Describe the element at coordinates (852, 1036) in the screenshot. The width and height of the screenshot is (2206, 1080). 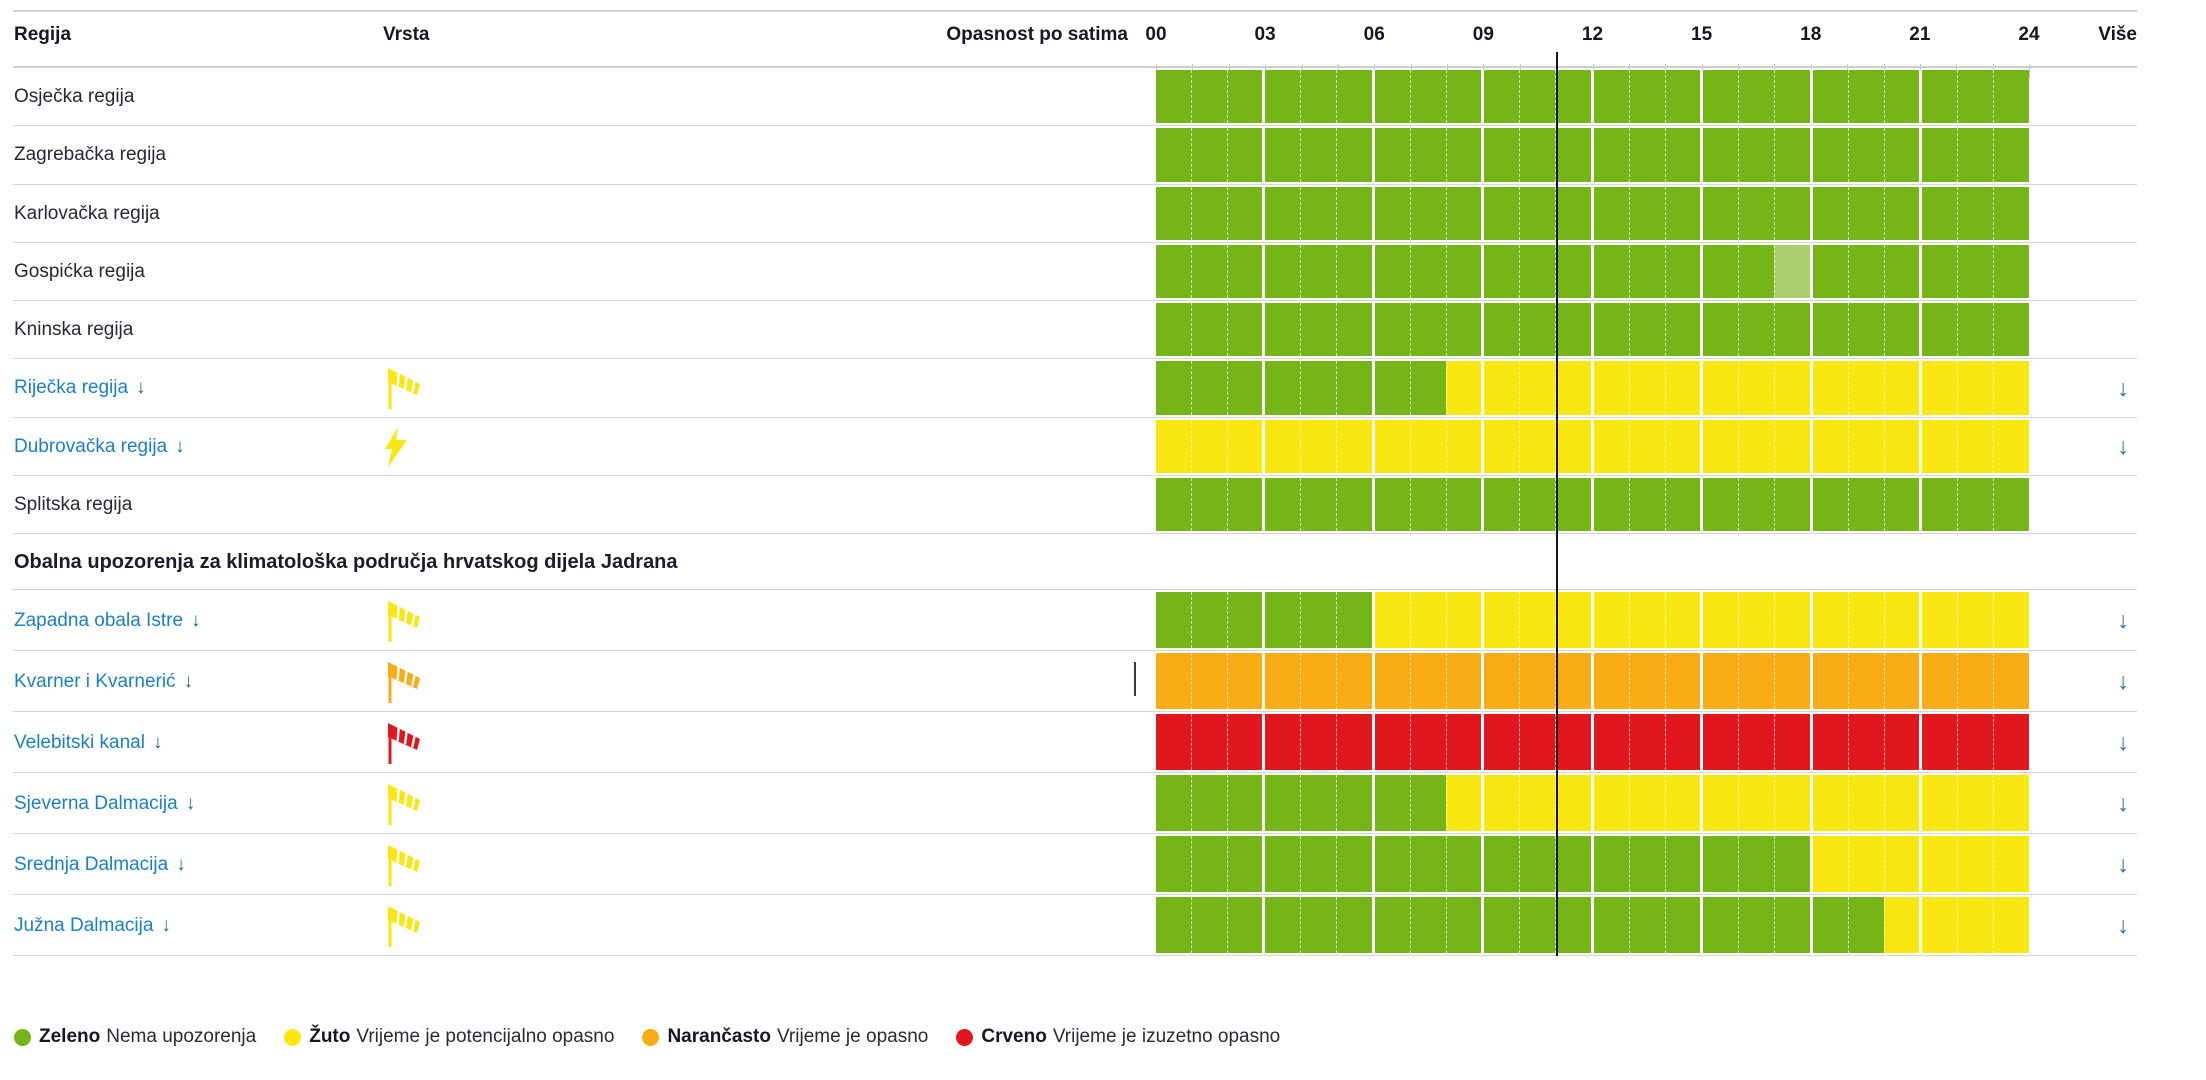
I see `legend-text: Vrijeme je opasno` at that location.